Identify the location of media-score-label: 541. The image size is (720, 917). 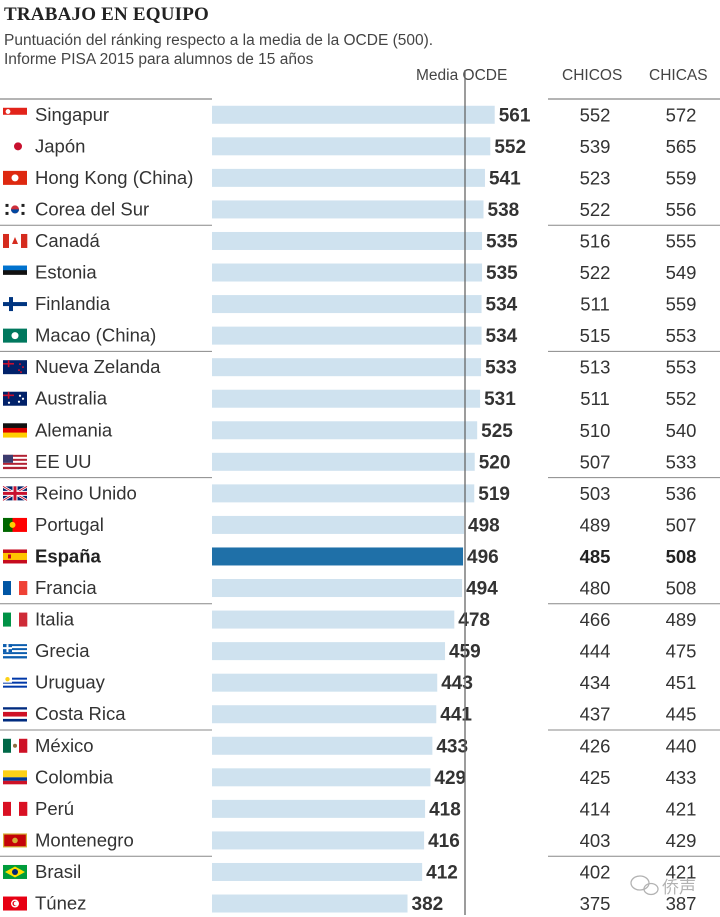
(505, 178).